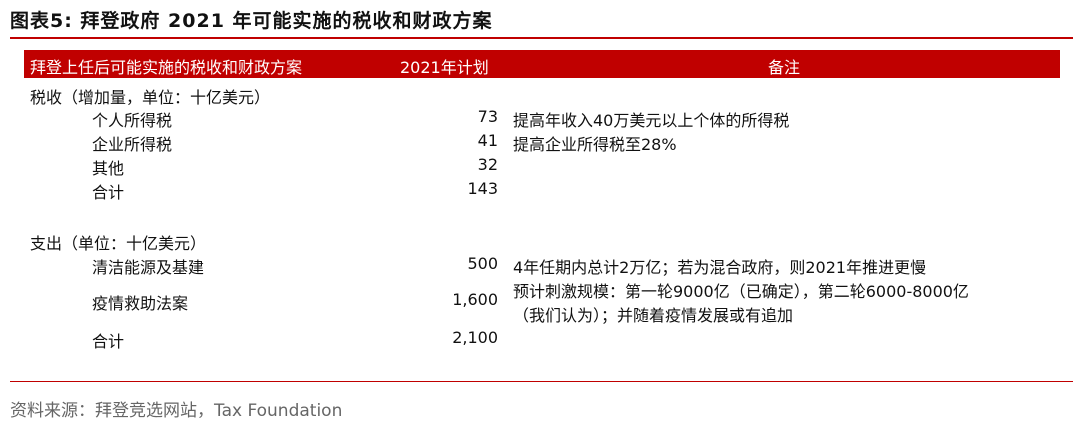 The image size is (1080, 426). I want to click on figure-title: 图表5: 拜登政府 2021 年可能实施的税收和财政方案, so click(251, 21).